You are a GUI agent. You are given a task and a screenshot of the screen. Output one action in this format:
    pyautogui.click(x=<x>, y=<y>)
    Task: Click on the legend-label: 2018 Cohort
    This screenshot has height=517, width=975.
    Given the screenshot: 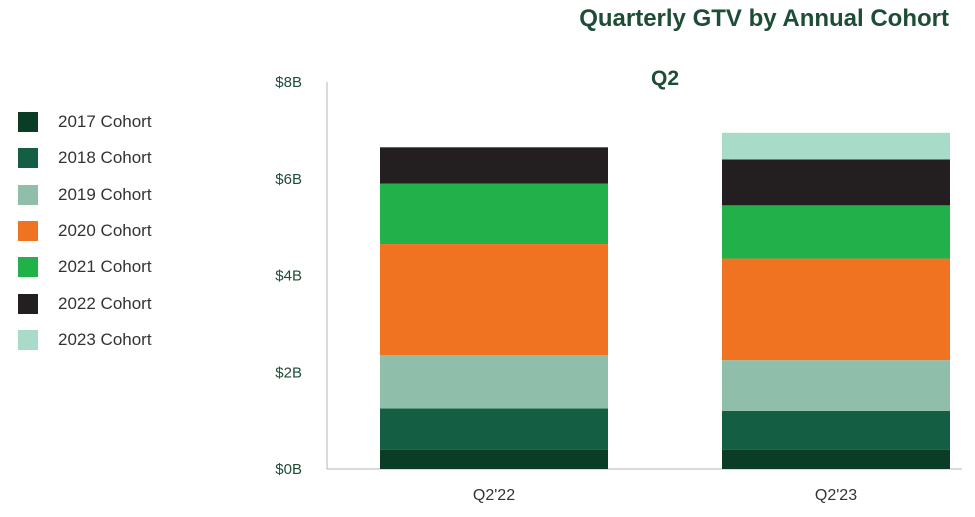 What is the action you would take?
    pyautogui.click(x=105, y=158)
    